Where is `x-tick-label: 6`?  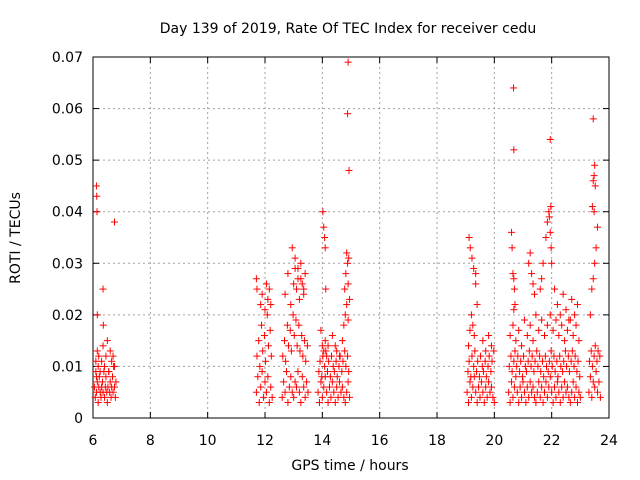
x-tick-label: 6 is located at coordinates (93, 441).